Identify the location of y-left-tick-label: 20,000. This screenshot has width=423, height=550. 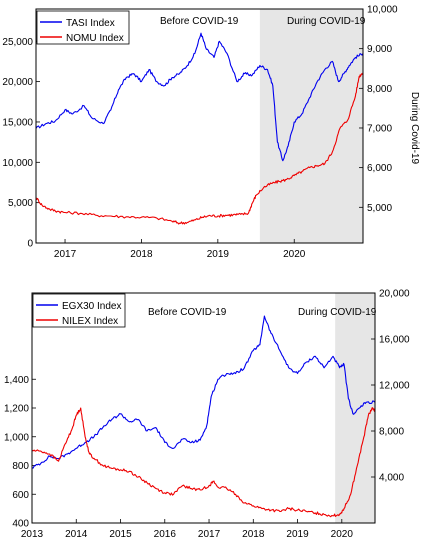
(17, 82).